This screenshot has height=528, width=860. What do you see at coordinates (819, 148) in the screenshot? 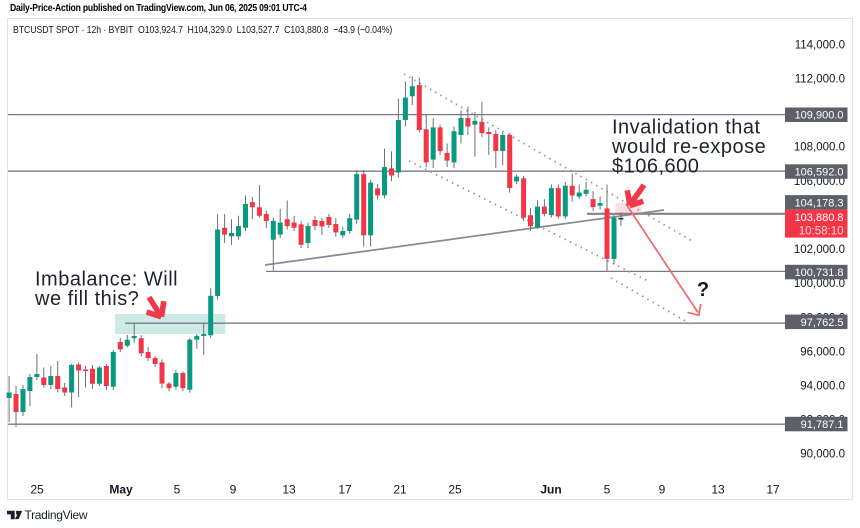
I see `svg-text: 108,000.0` at bounding box center [819, 148].